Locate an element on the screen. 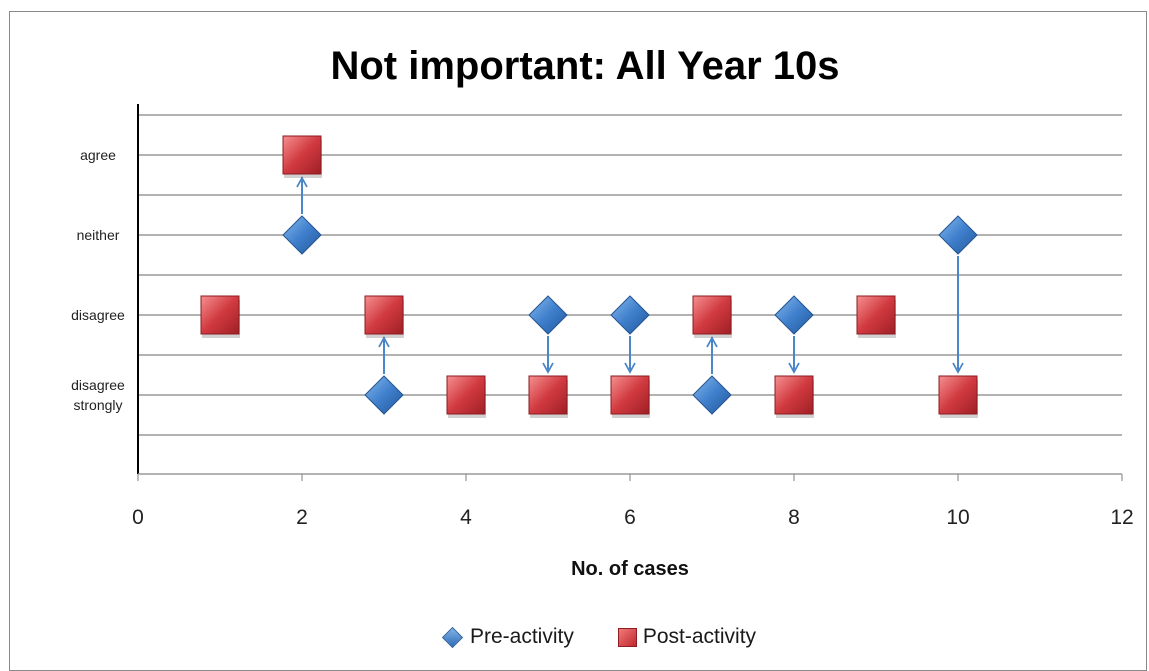  x-tick-label: 10 is located at coordinates (957, 517).